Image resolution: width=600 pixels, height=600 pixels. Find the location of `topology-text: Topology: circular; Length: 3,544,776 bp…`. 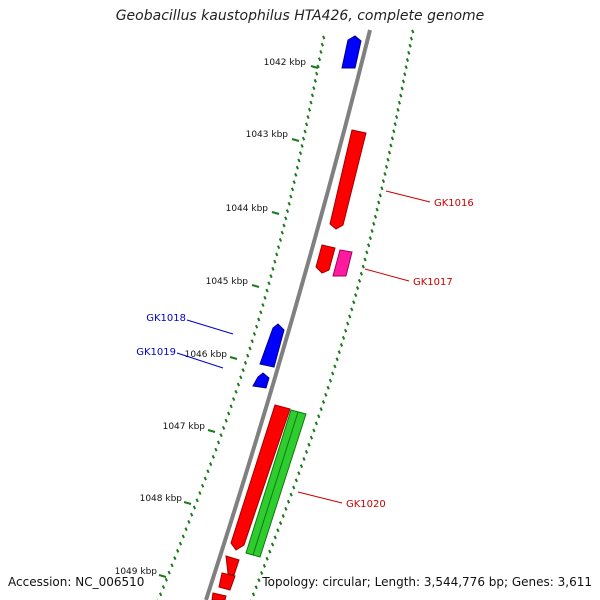

topology-text: Topology: circular; Length: 3,544,776 bp… is located at coordinates (427, 582).